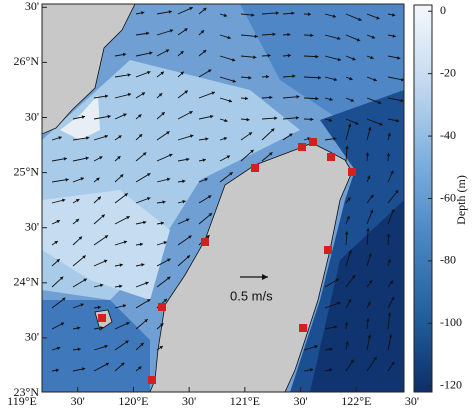 The width and height of the screenshot is (474, 411). Describe the element at coordinates (451, 322) in the screenshot. I see `colorbar-tick-label: -100` at that location.